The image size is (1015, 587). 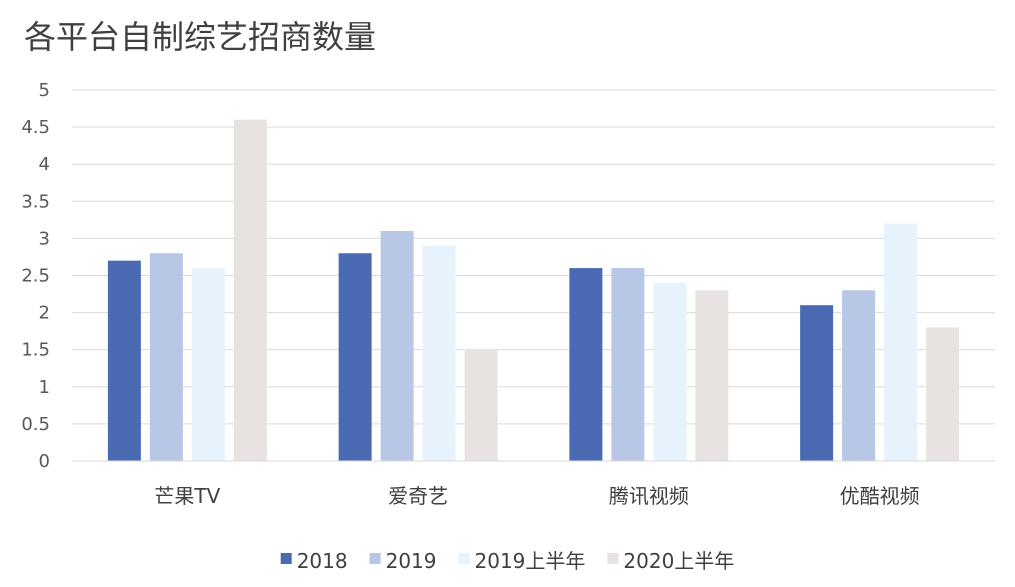 I want to click on bar-2020上半年-芒果TV, so click(x=250, y=290).